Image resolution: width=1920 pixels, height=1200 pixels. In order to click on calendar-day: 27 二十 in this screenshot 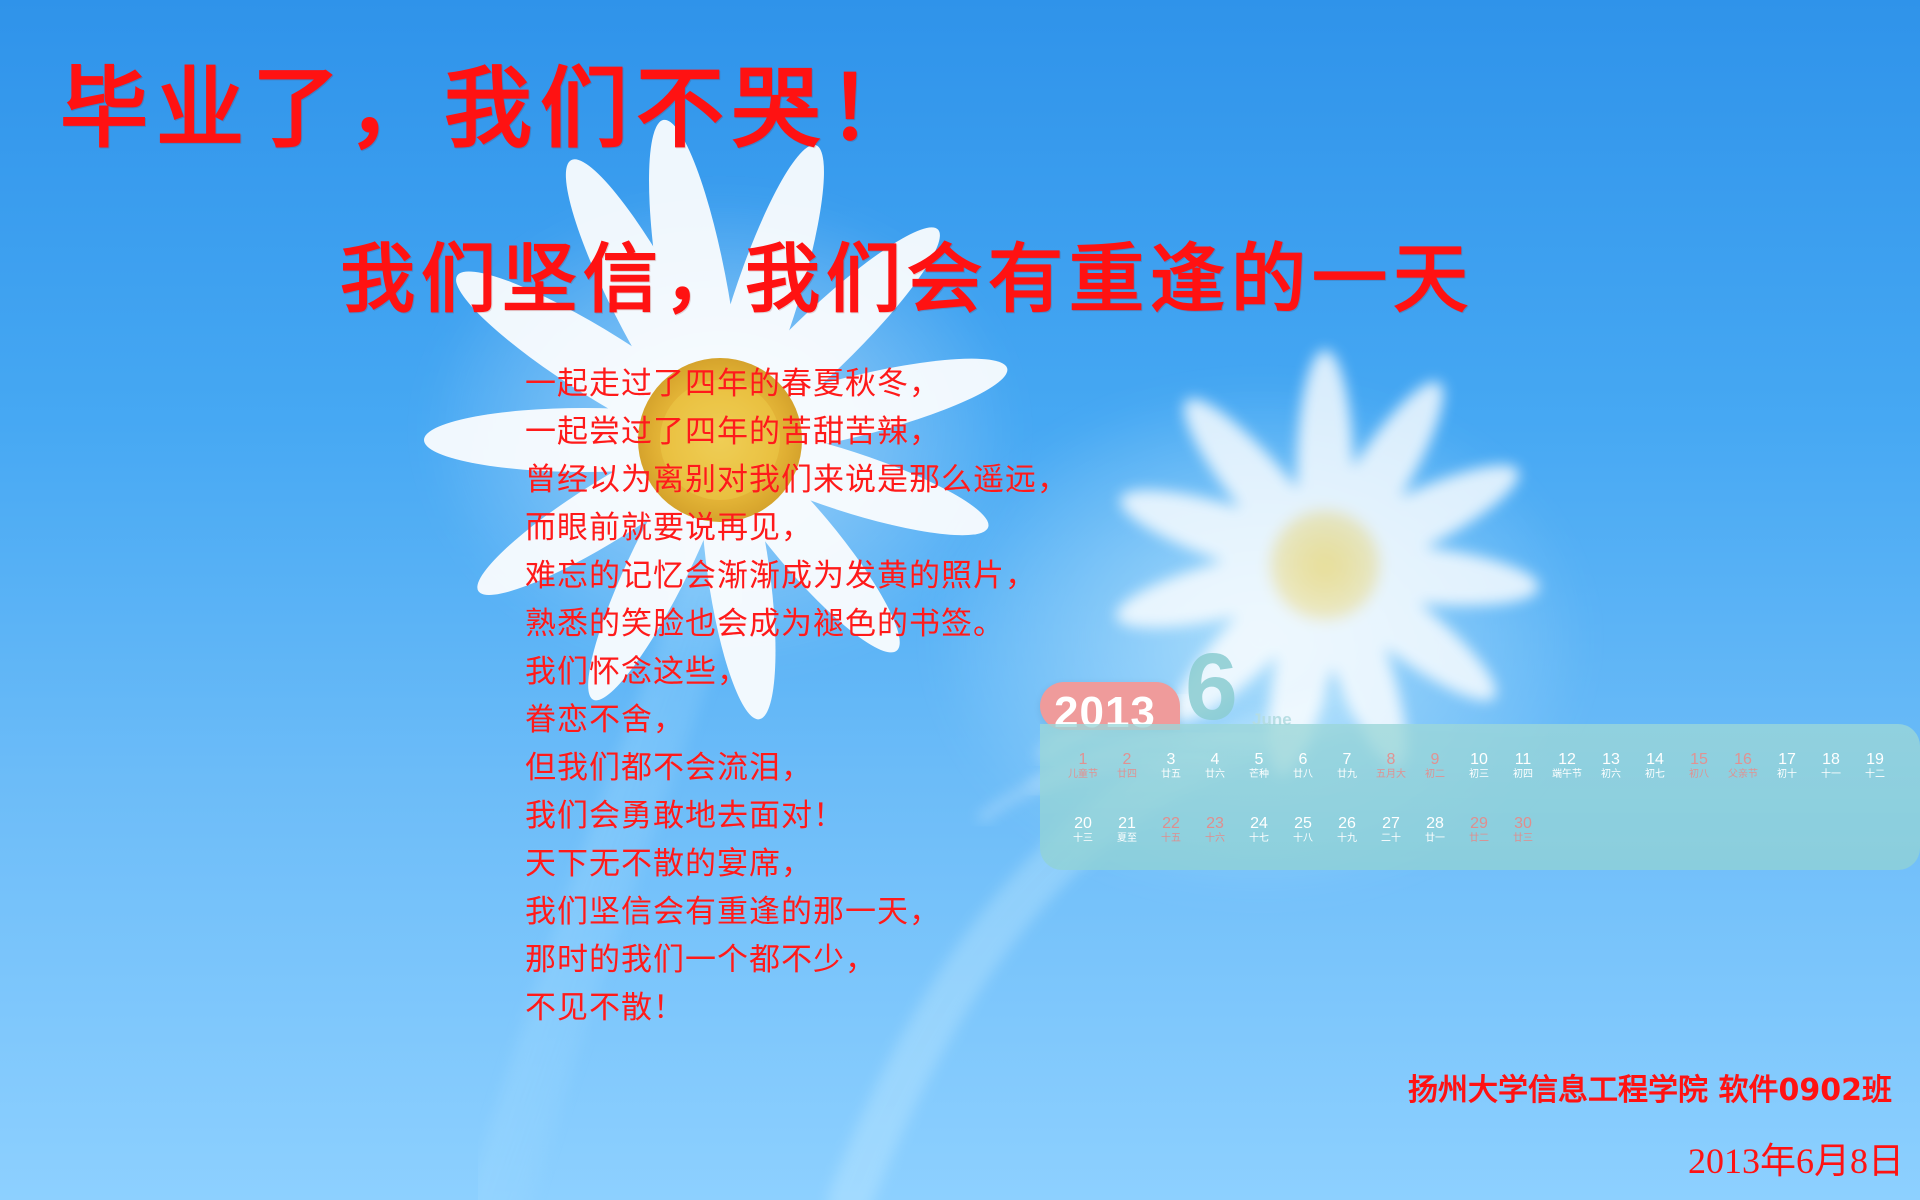, I will do `click(1391, 830)`.